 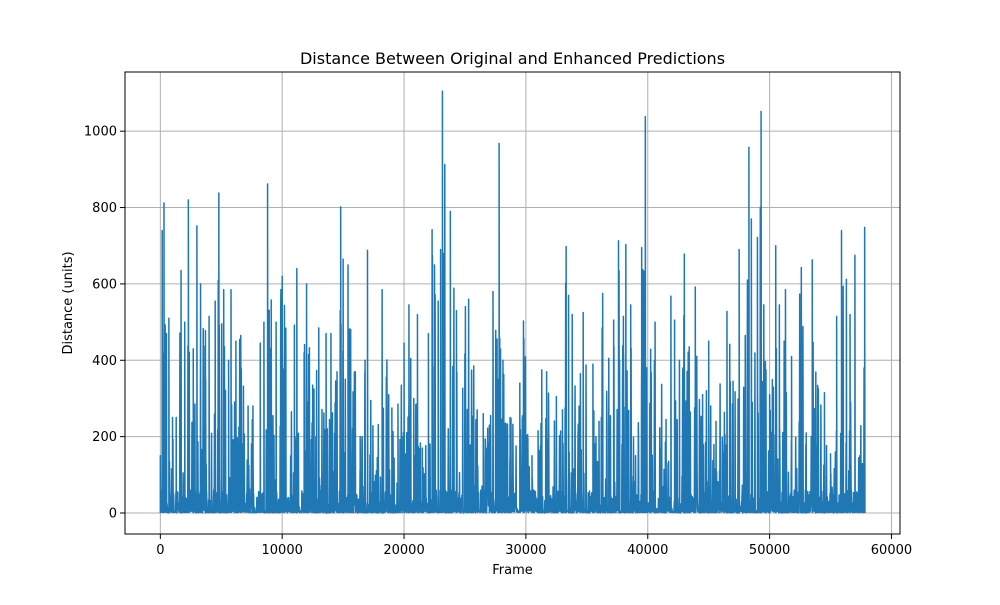 What do you see at coordinates (769, 550) in the screenshot?
I see `x-tick-label: 50000` at bounding box center [769, 550].